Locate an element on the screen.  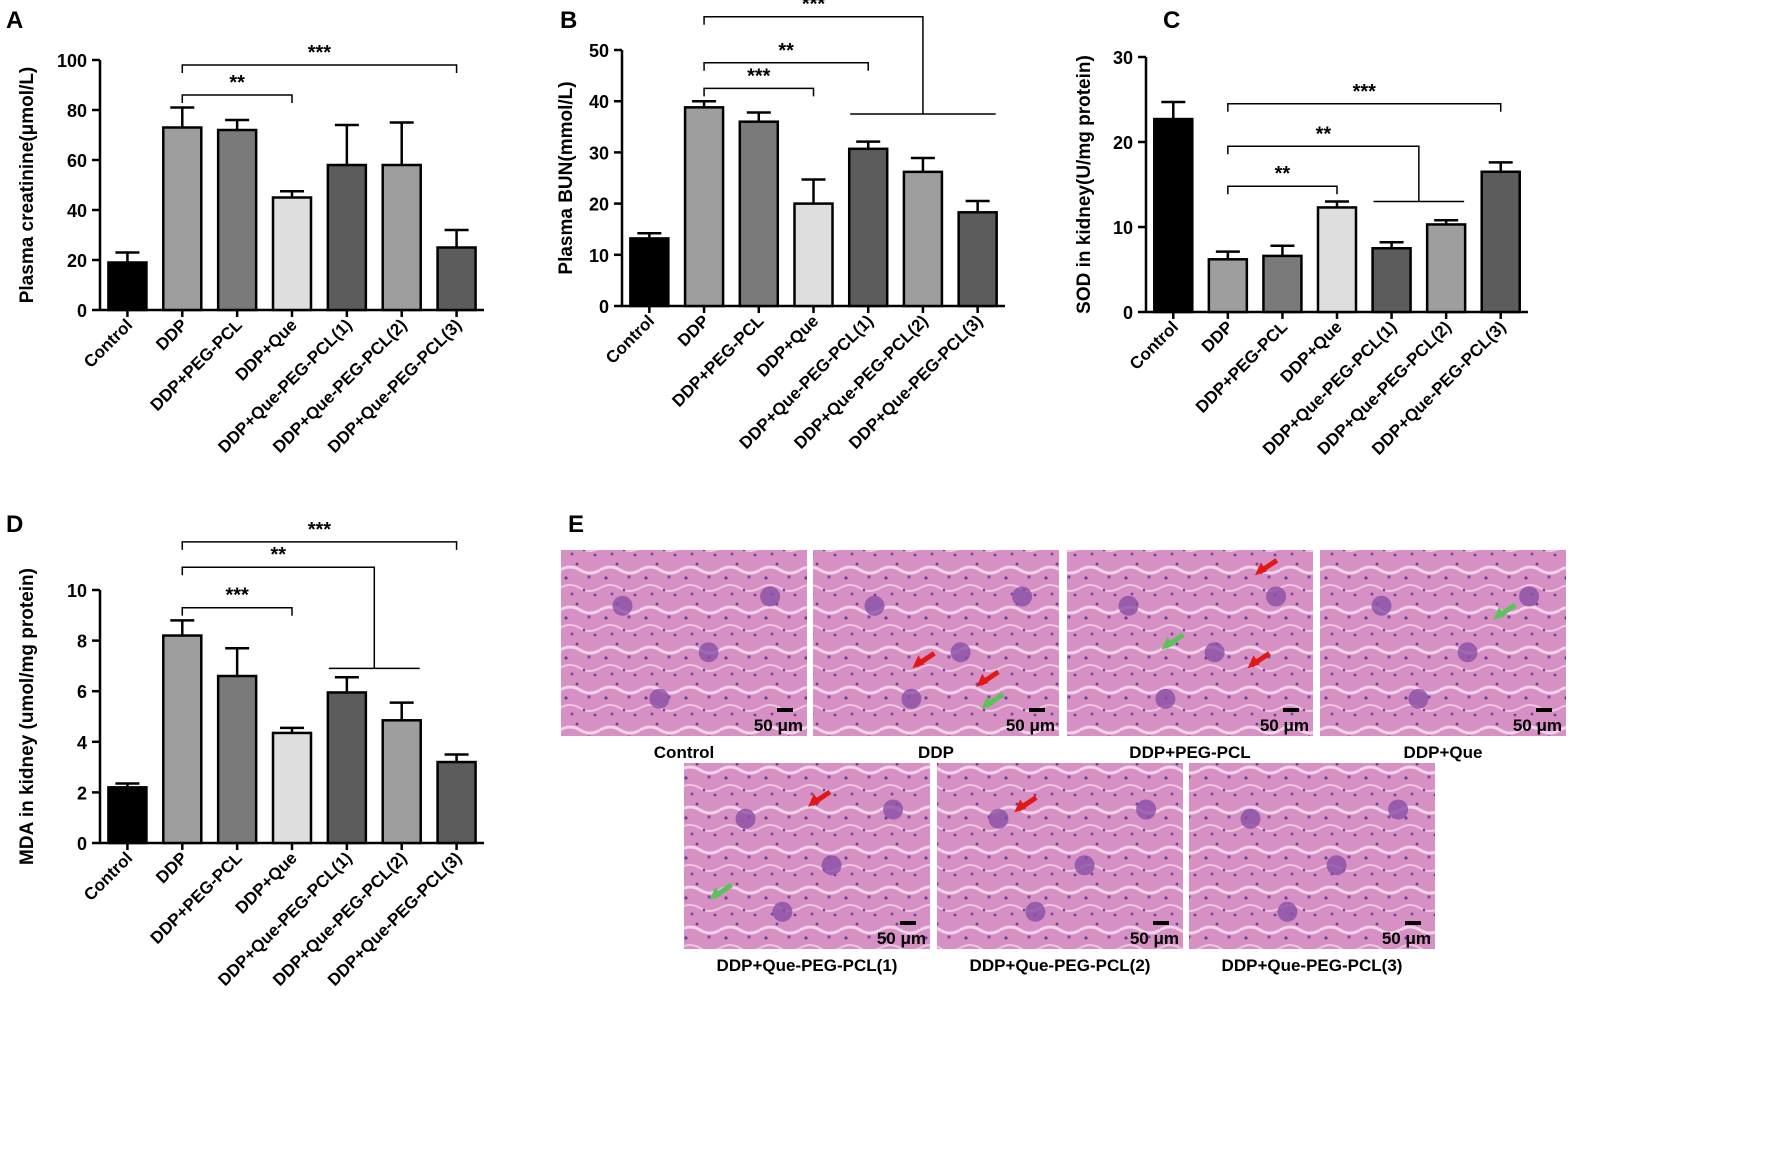
y-tick-label: 2 is located at coordinates (82, 793).